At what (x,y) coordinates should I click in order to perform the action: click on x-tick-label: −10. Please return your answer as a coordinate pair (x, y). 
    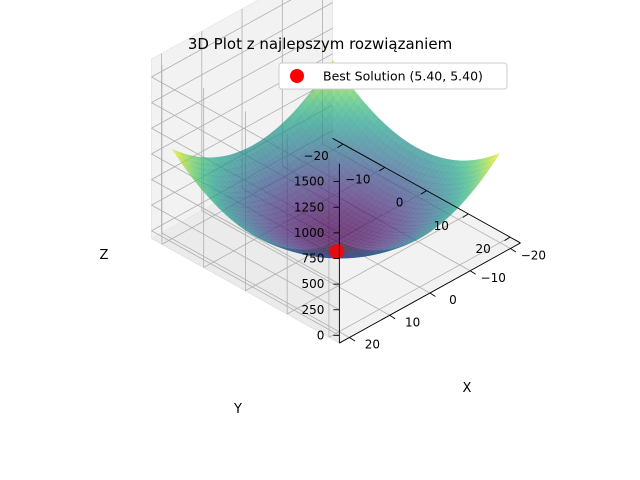
    Looking at the image, I should click on (493, 278).